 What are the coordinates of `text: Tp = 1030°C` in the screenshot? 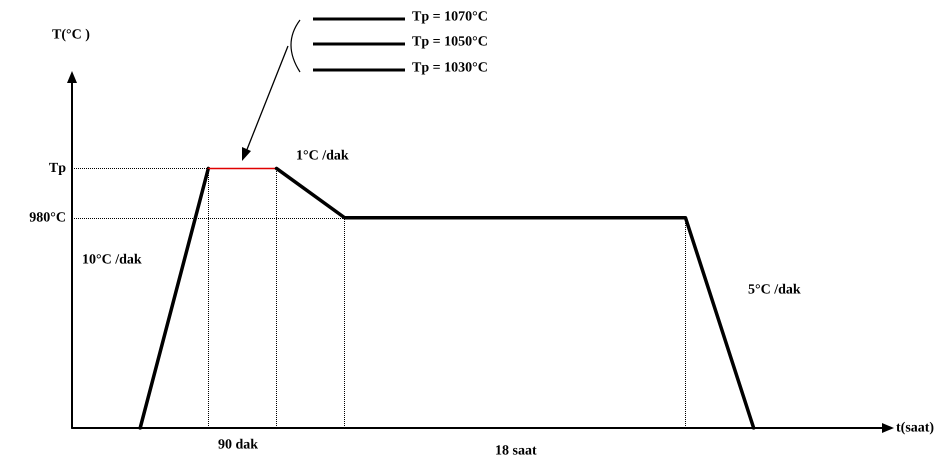 It's located at (450, 68).